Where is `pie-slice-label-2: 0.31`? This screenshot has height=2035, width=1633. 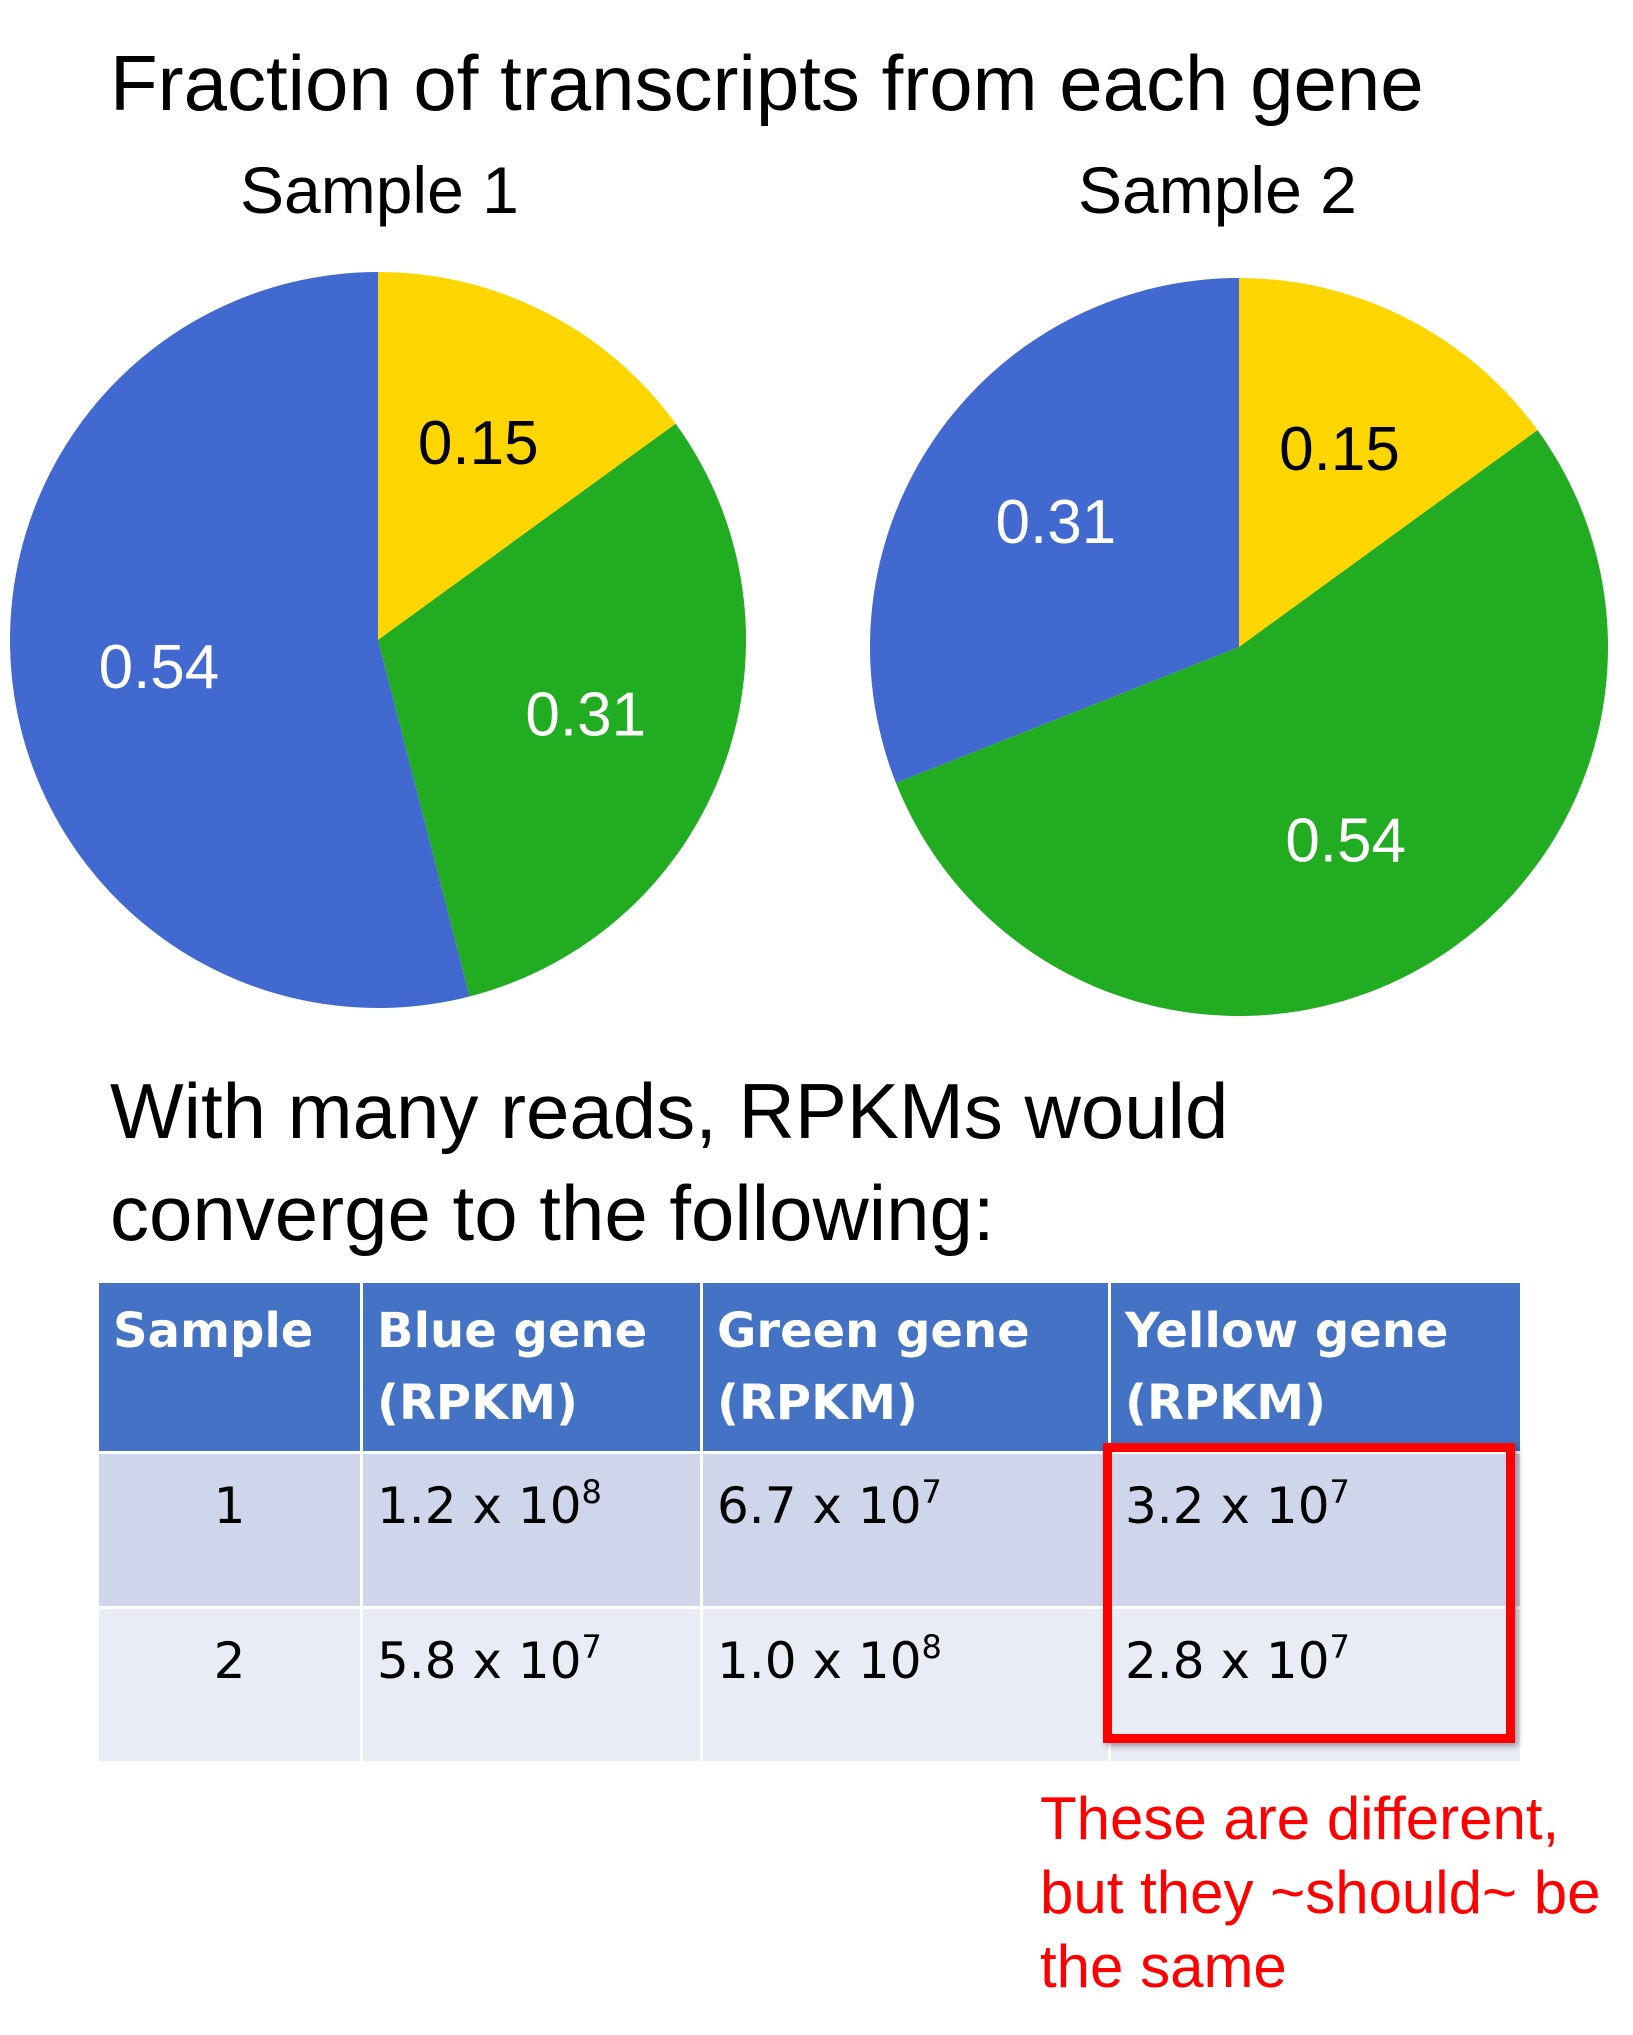 pie-slice-label-2: 0.31 is located at coordinates (1056, 522).